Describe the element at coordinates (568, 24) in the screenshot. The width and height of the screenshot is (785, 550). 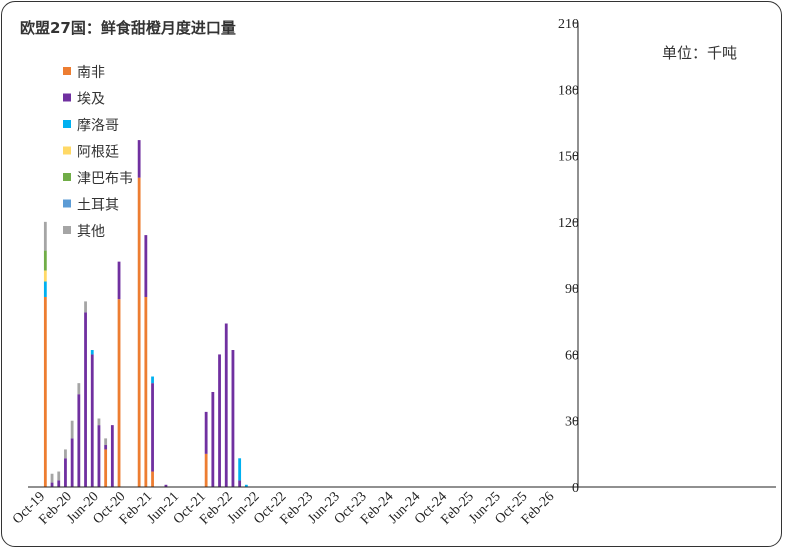
I see `y-tick-label-210: 210` at that location.